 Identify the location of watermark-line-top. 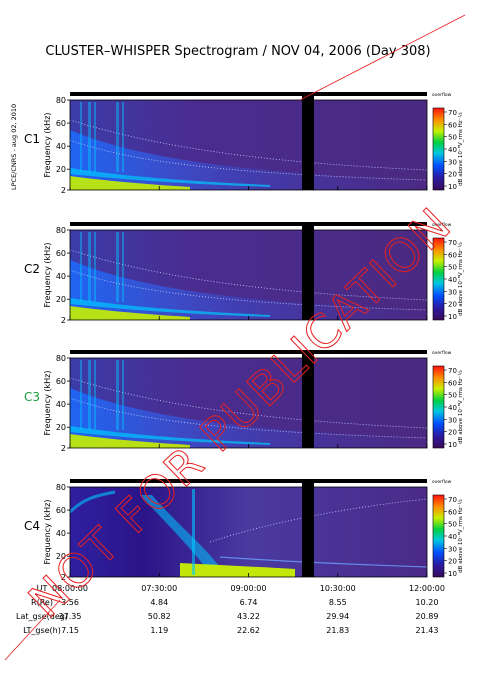
(382, 57).